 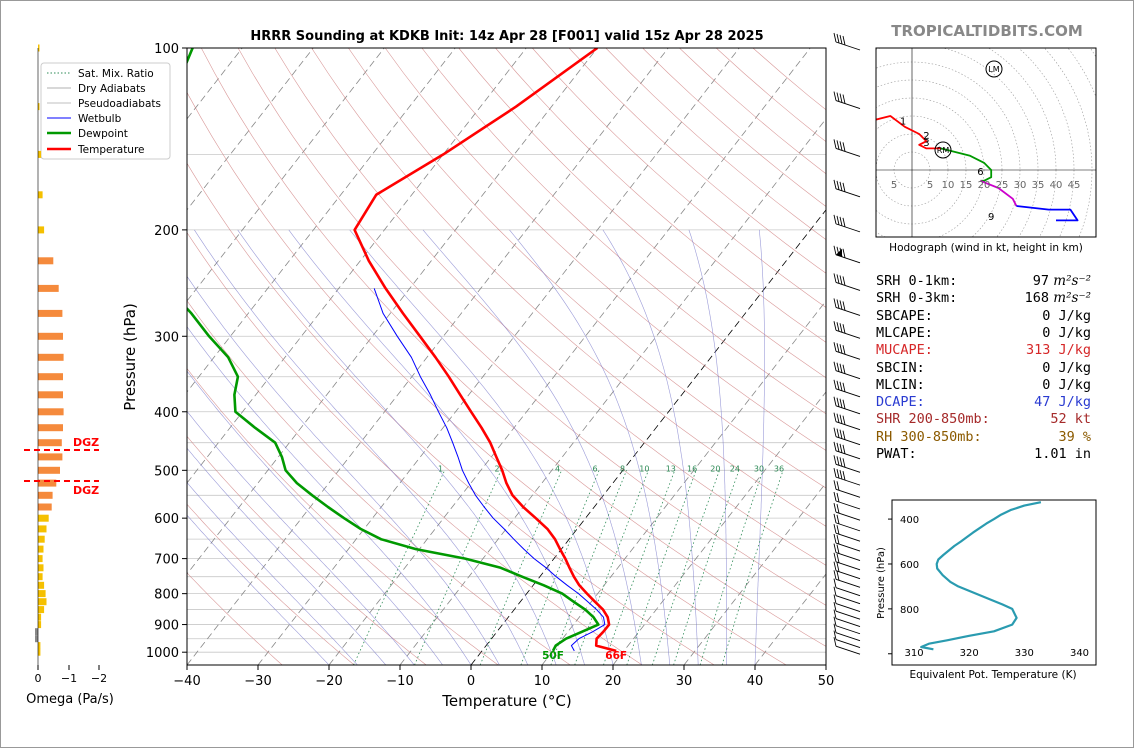 I want to click on skewt-ytick-label: 700, so click(x=166, y=560).